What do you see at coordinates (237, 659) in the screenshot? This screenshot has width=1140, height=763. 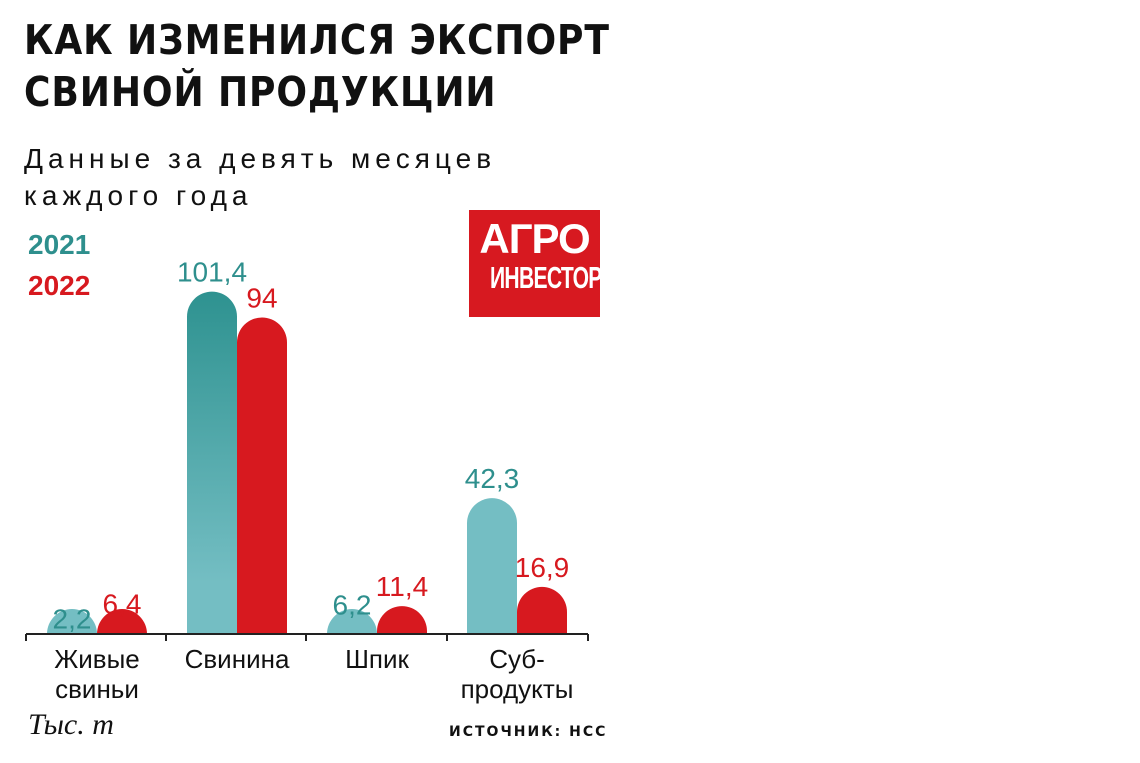 I see `category-label-1-0: Свинина` at bounding box center [237, 659].